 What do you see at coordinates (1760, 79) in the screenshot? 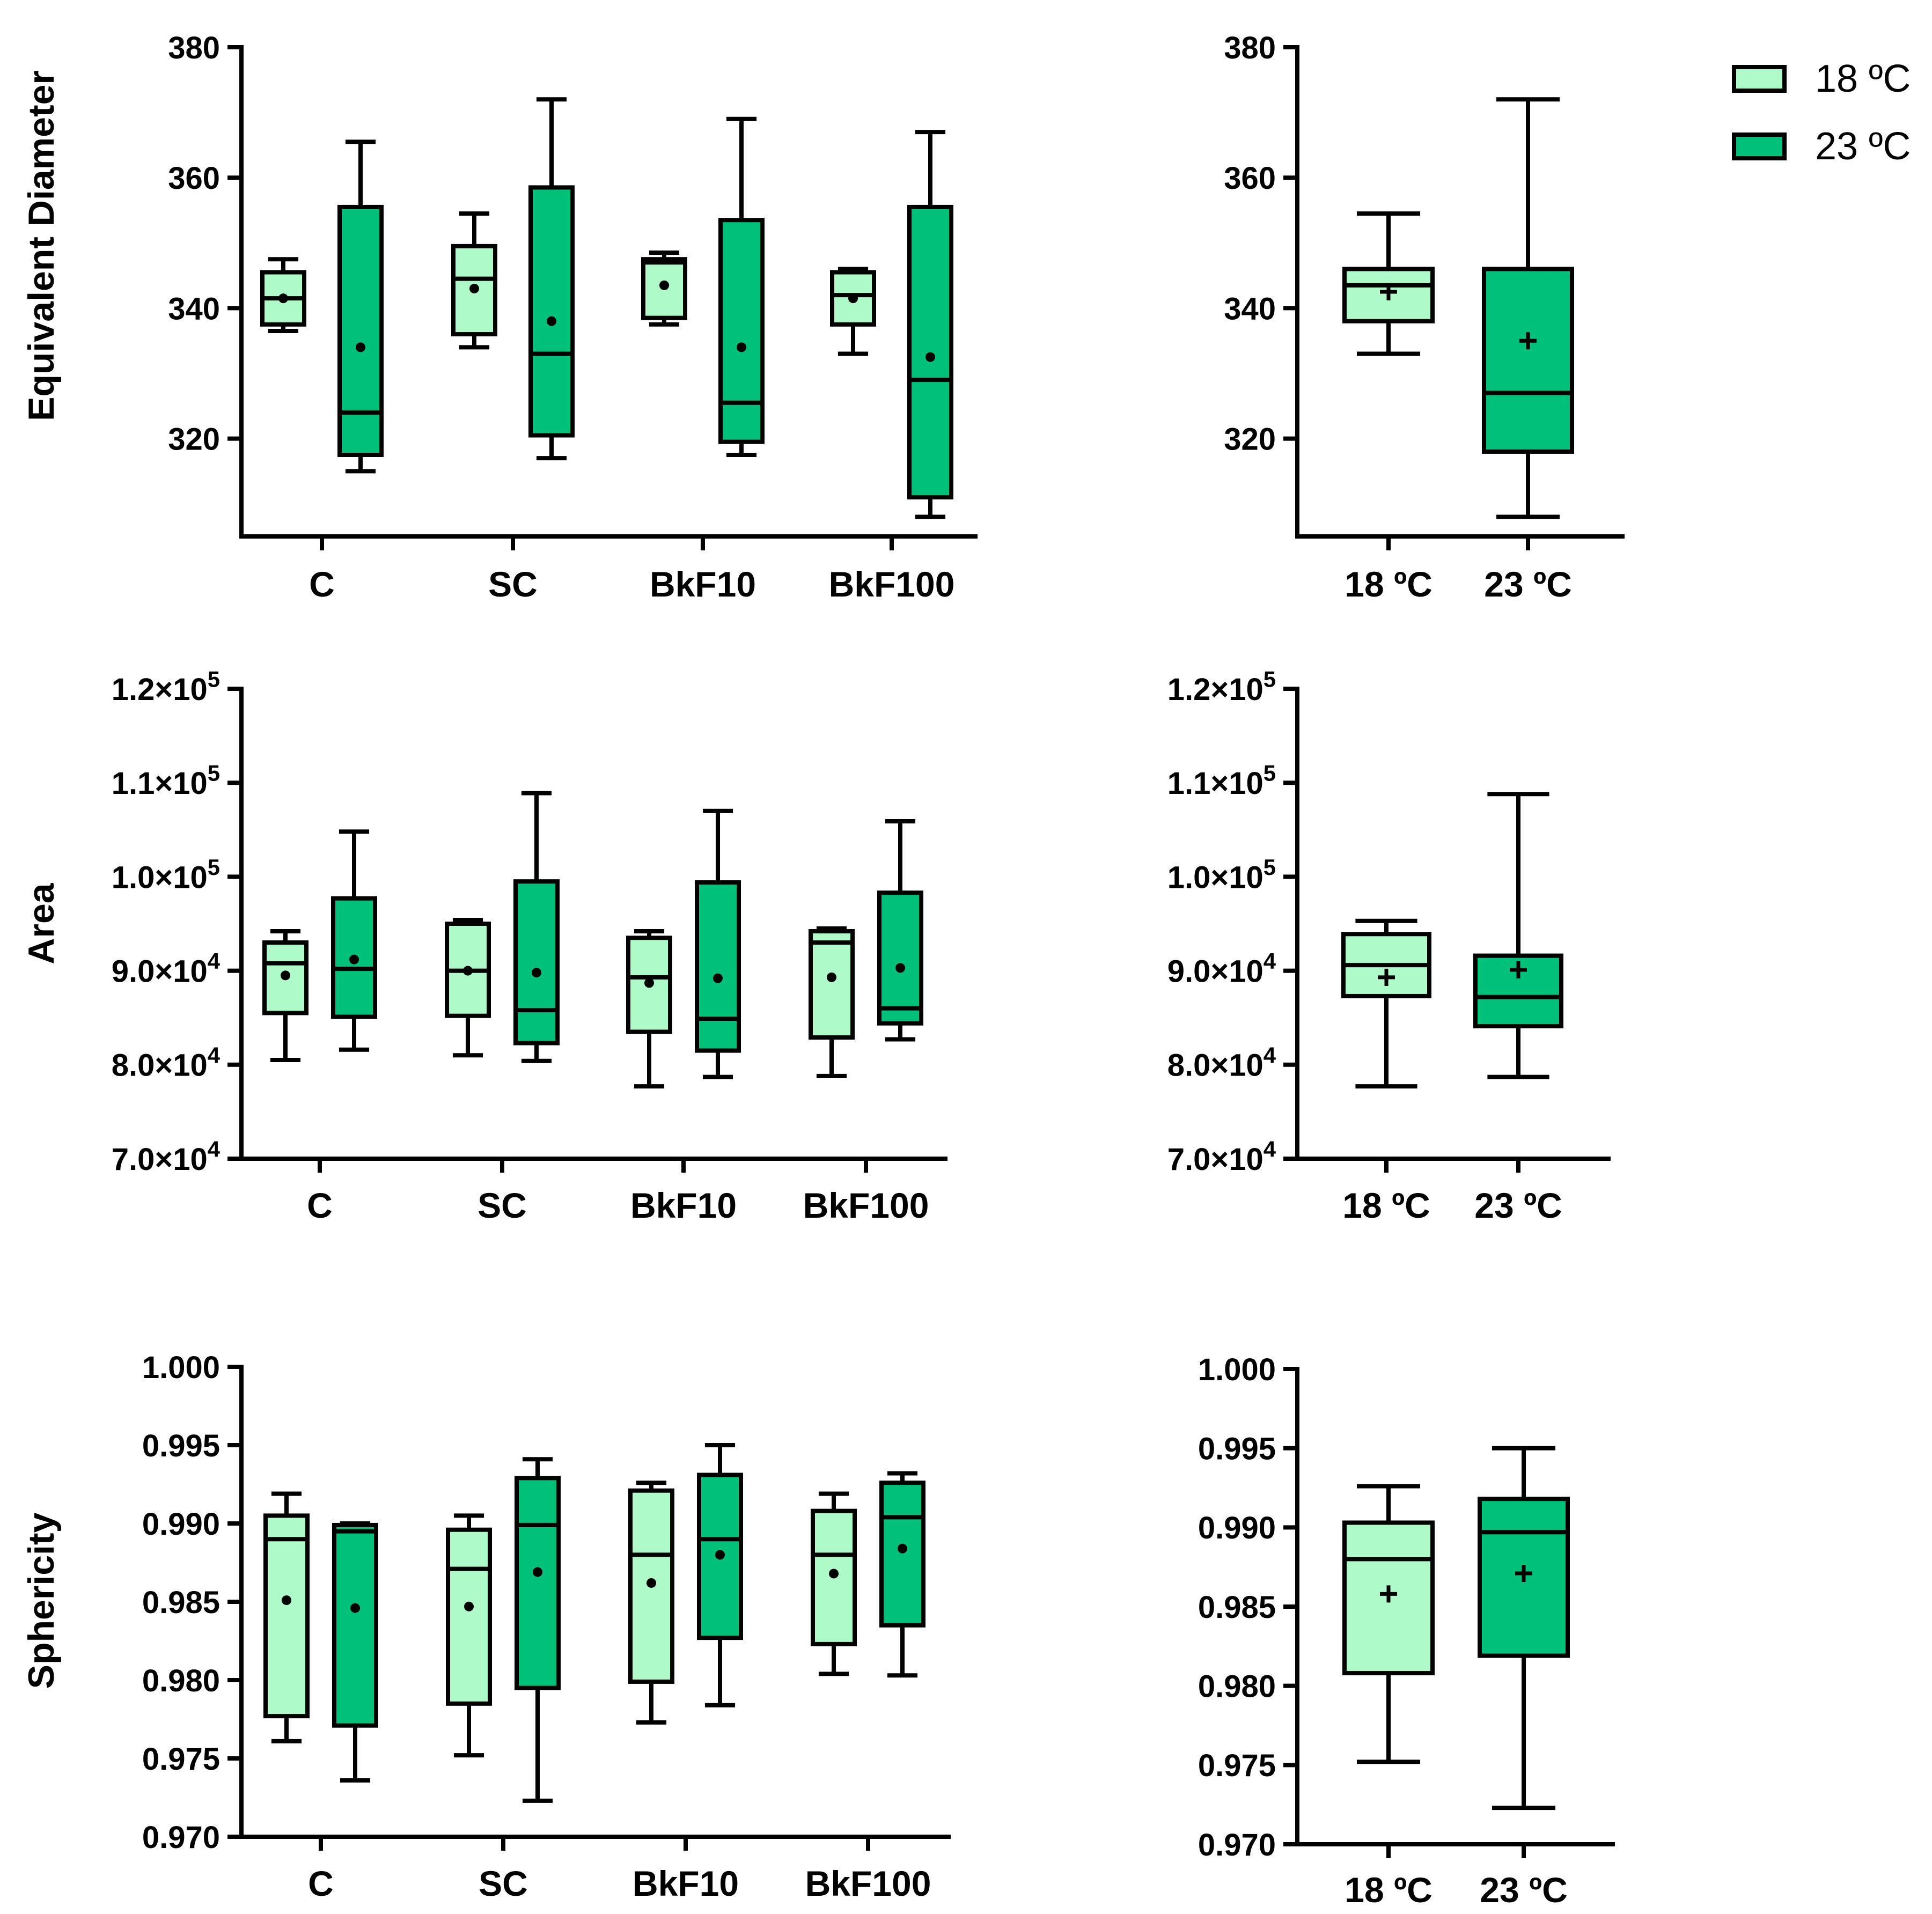
I see `legend-swatch-18c` at bounding box center [1760, 79].